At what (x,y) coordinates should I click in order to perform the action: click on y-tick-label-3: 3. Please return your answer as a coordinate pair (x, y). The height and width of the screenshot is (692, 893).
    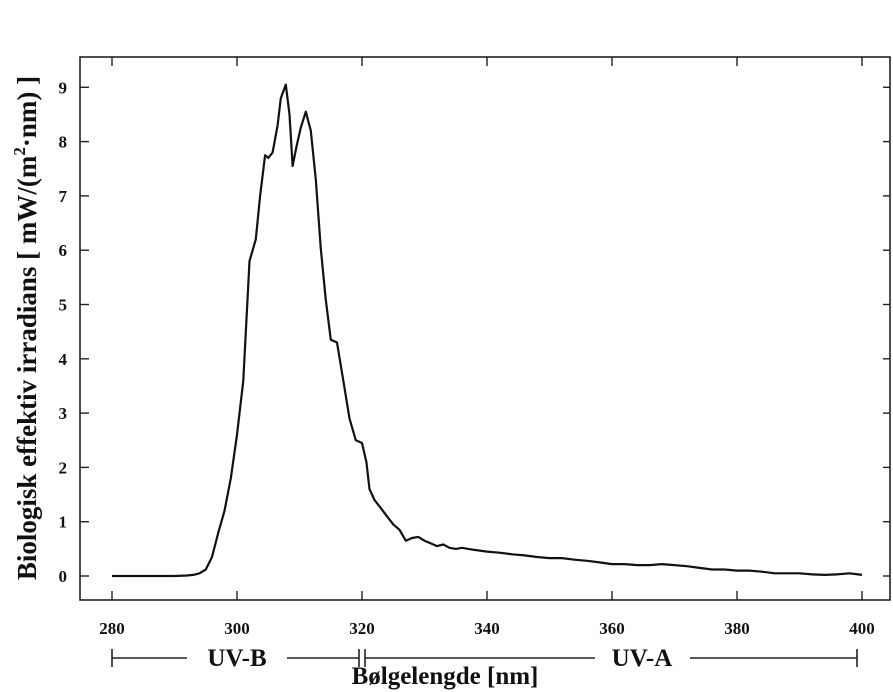
    Looking at the image, I should click on (63, 413).